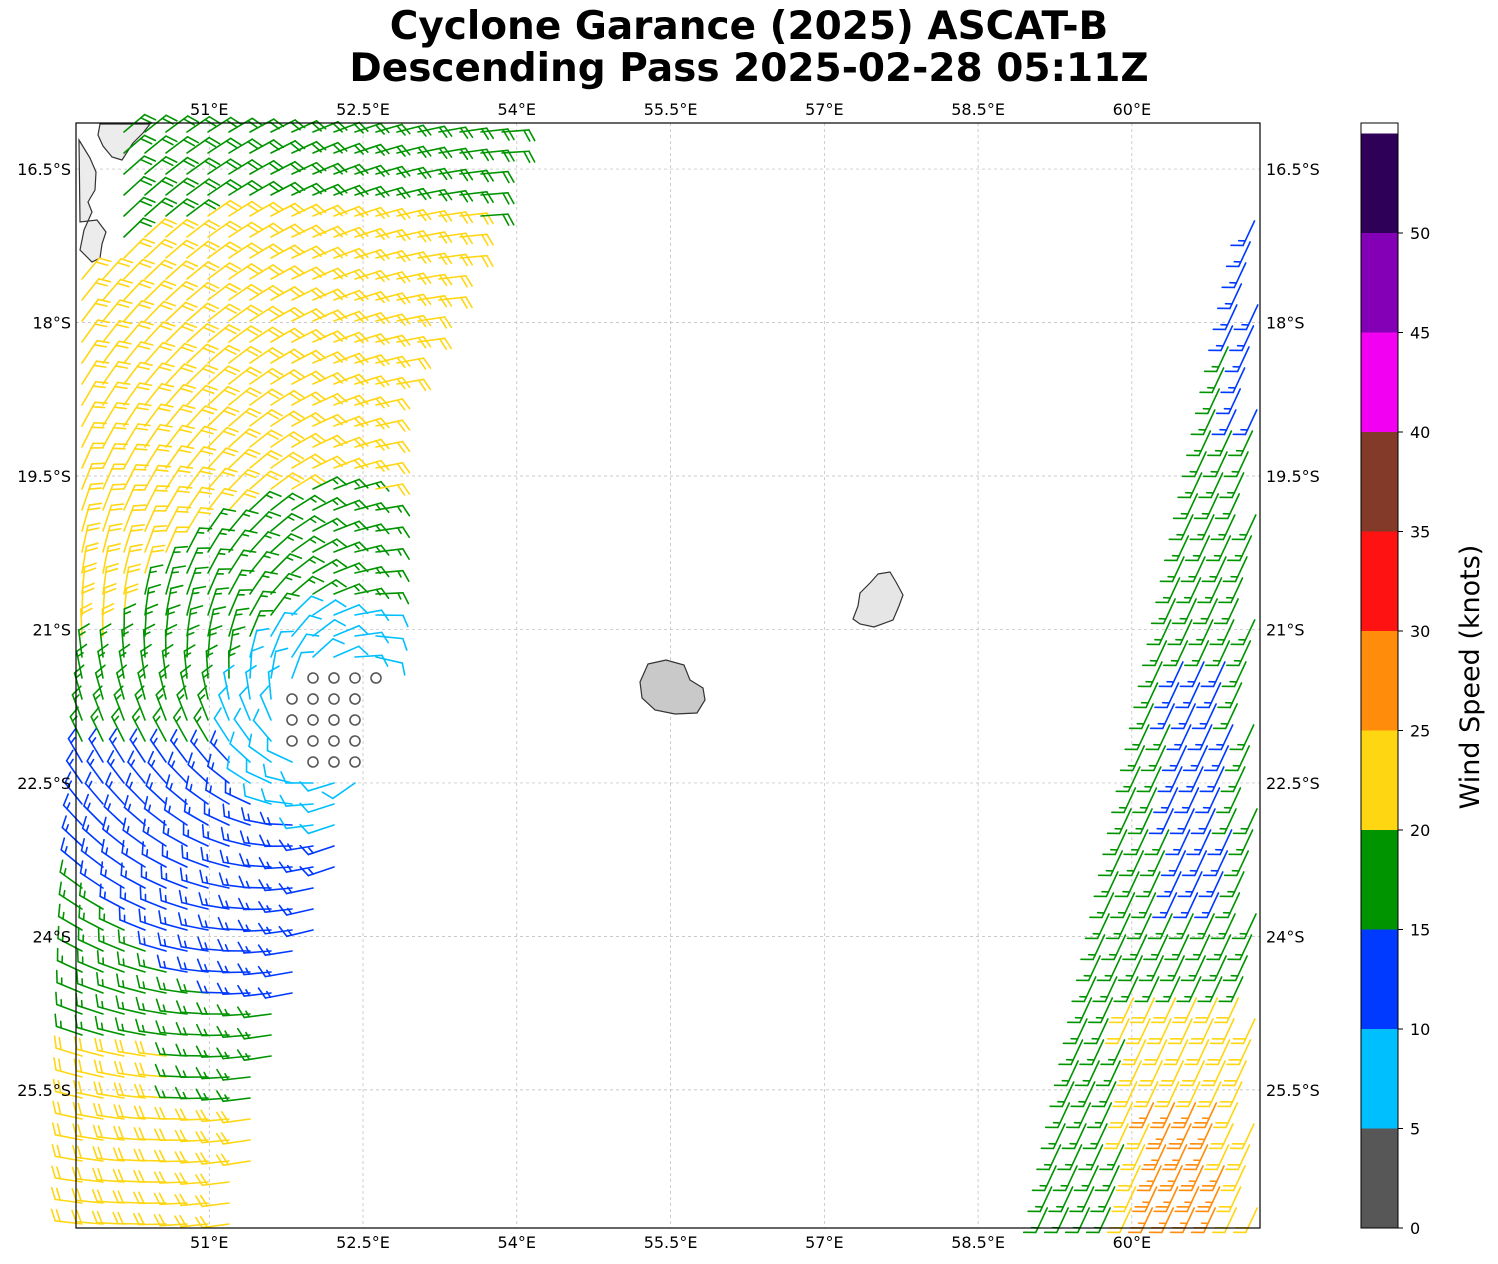 The width and height of the screenshot is (1498, 1264). What do you see at coordinates (517, 1242) in the screenshot?
I see `lon-tick-label-bottom: 54°E` at bounding box center [517, 1242].